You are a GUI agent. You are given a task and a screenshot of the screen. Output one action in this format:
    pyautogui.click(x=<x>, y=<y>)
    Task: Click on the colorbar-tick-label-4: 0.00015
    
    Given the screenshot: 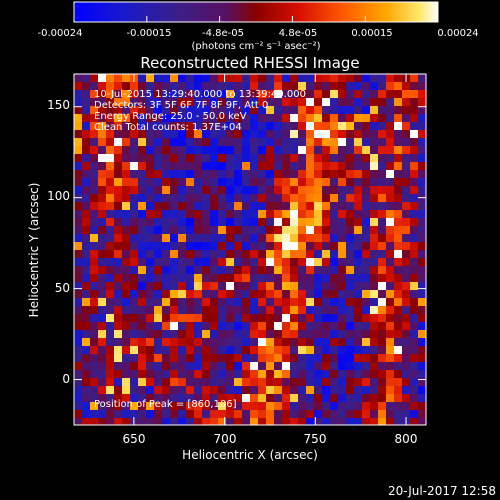 What is the action you would take?
    pyautogui.click(x=371, y=33)
    